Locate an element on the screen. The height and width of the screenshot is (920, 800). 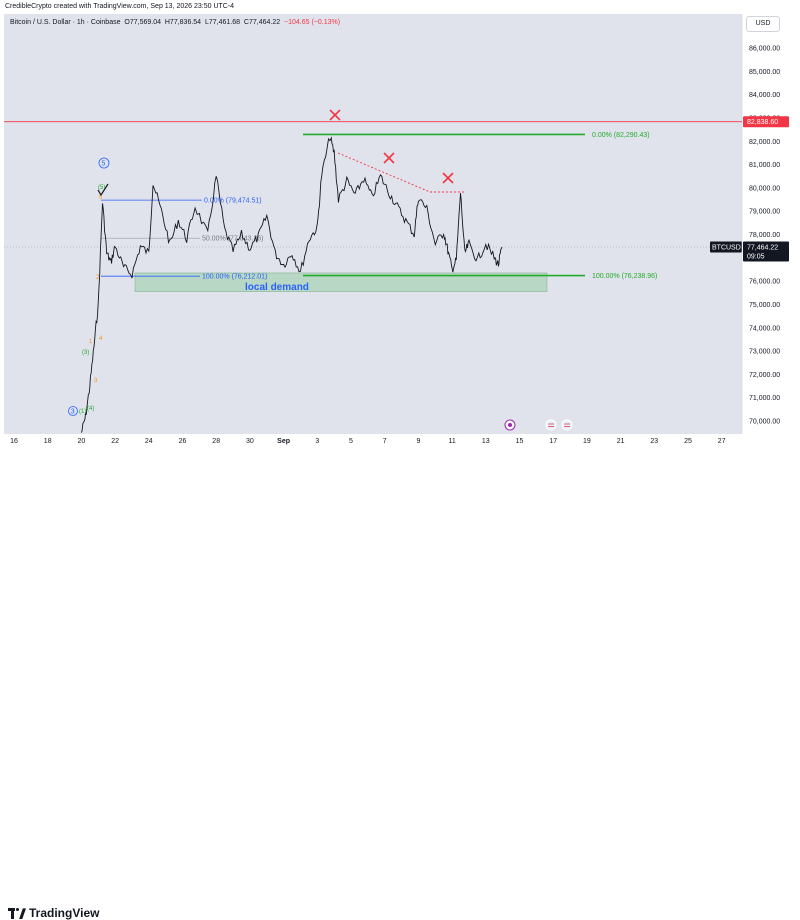
time-tick-21: 27 is located at coordinates (722, 441).